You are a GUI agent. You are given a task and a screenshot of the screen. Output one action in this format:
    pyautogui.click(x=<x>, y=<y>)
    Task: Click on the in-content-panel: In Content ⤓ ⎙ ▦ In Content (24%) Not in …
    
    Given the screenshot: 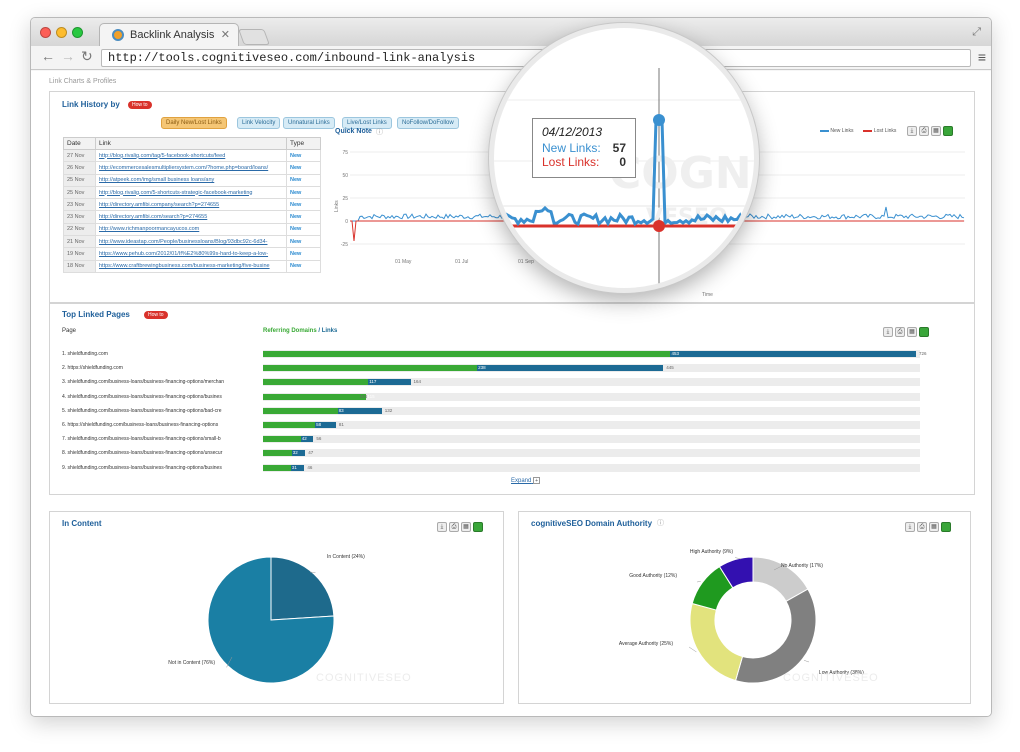 What is the action you would take?
    pyautogui.click(x=276, y=607)
    